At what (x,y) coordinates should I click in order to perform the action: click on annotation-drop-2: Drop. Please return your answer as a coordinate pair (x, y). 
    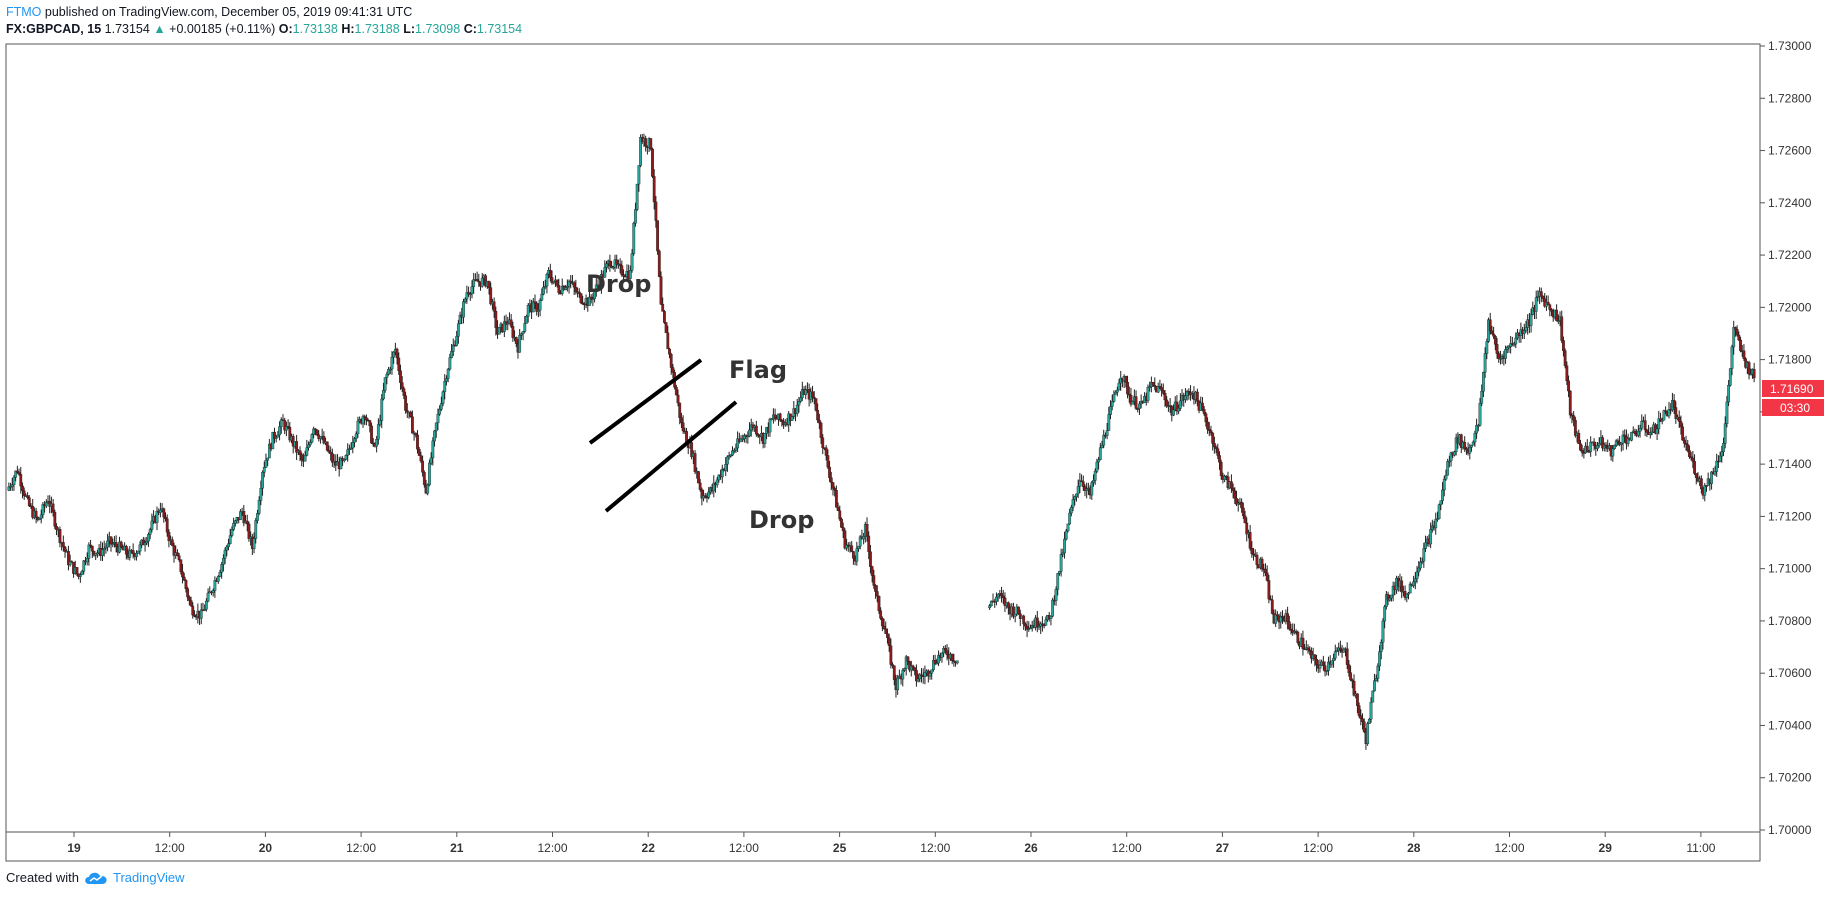
    Looking at the image, I should click on (781, 520).